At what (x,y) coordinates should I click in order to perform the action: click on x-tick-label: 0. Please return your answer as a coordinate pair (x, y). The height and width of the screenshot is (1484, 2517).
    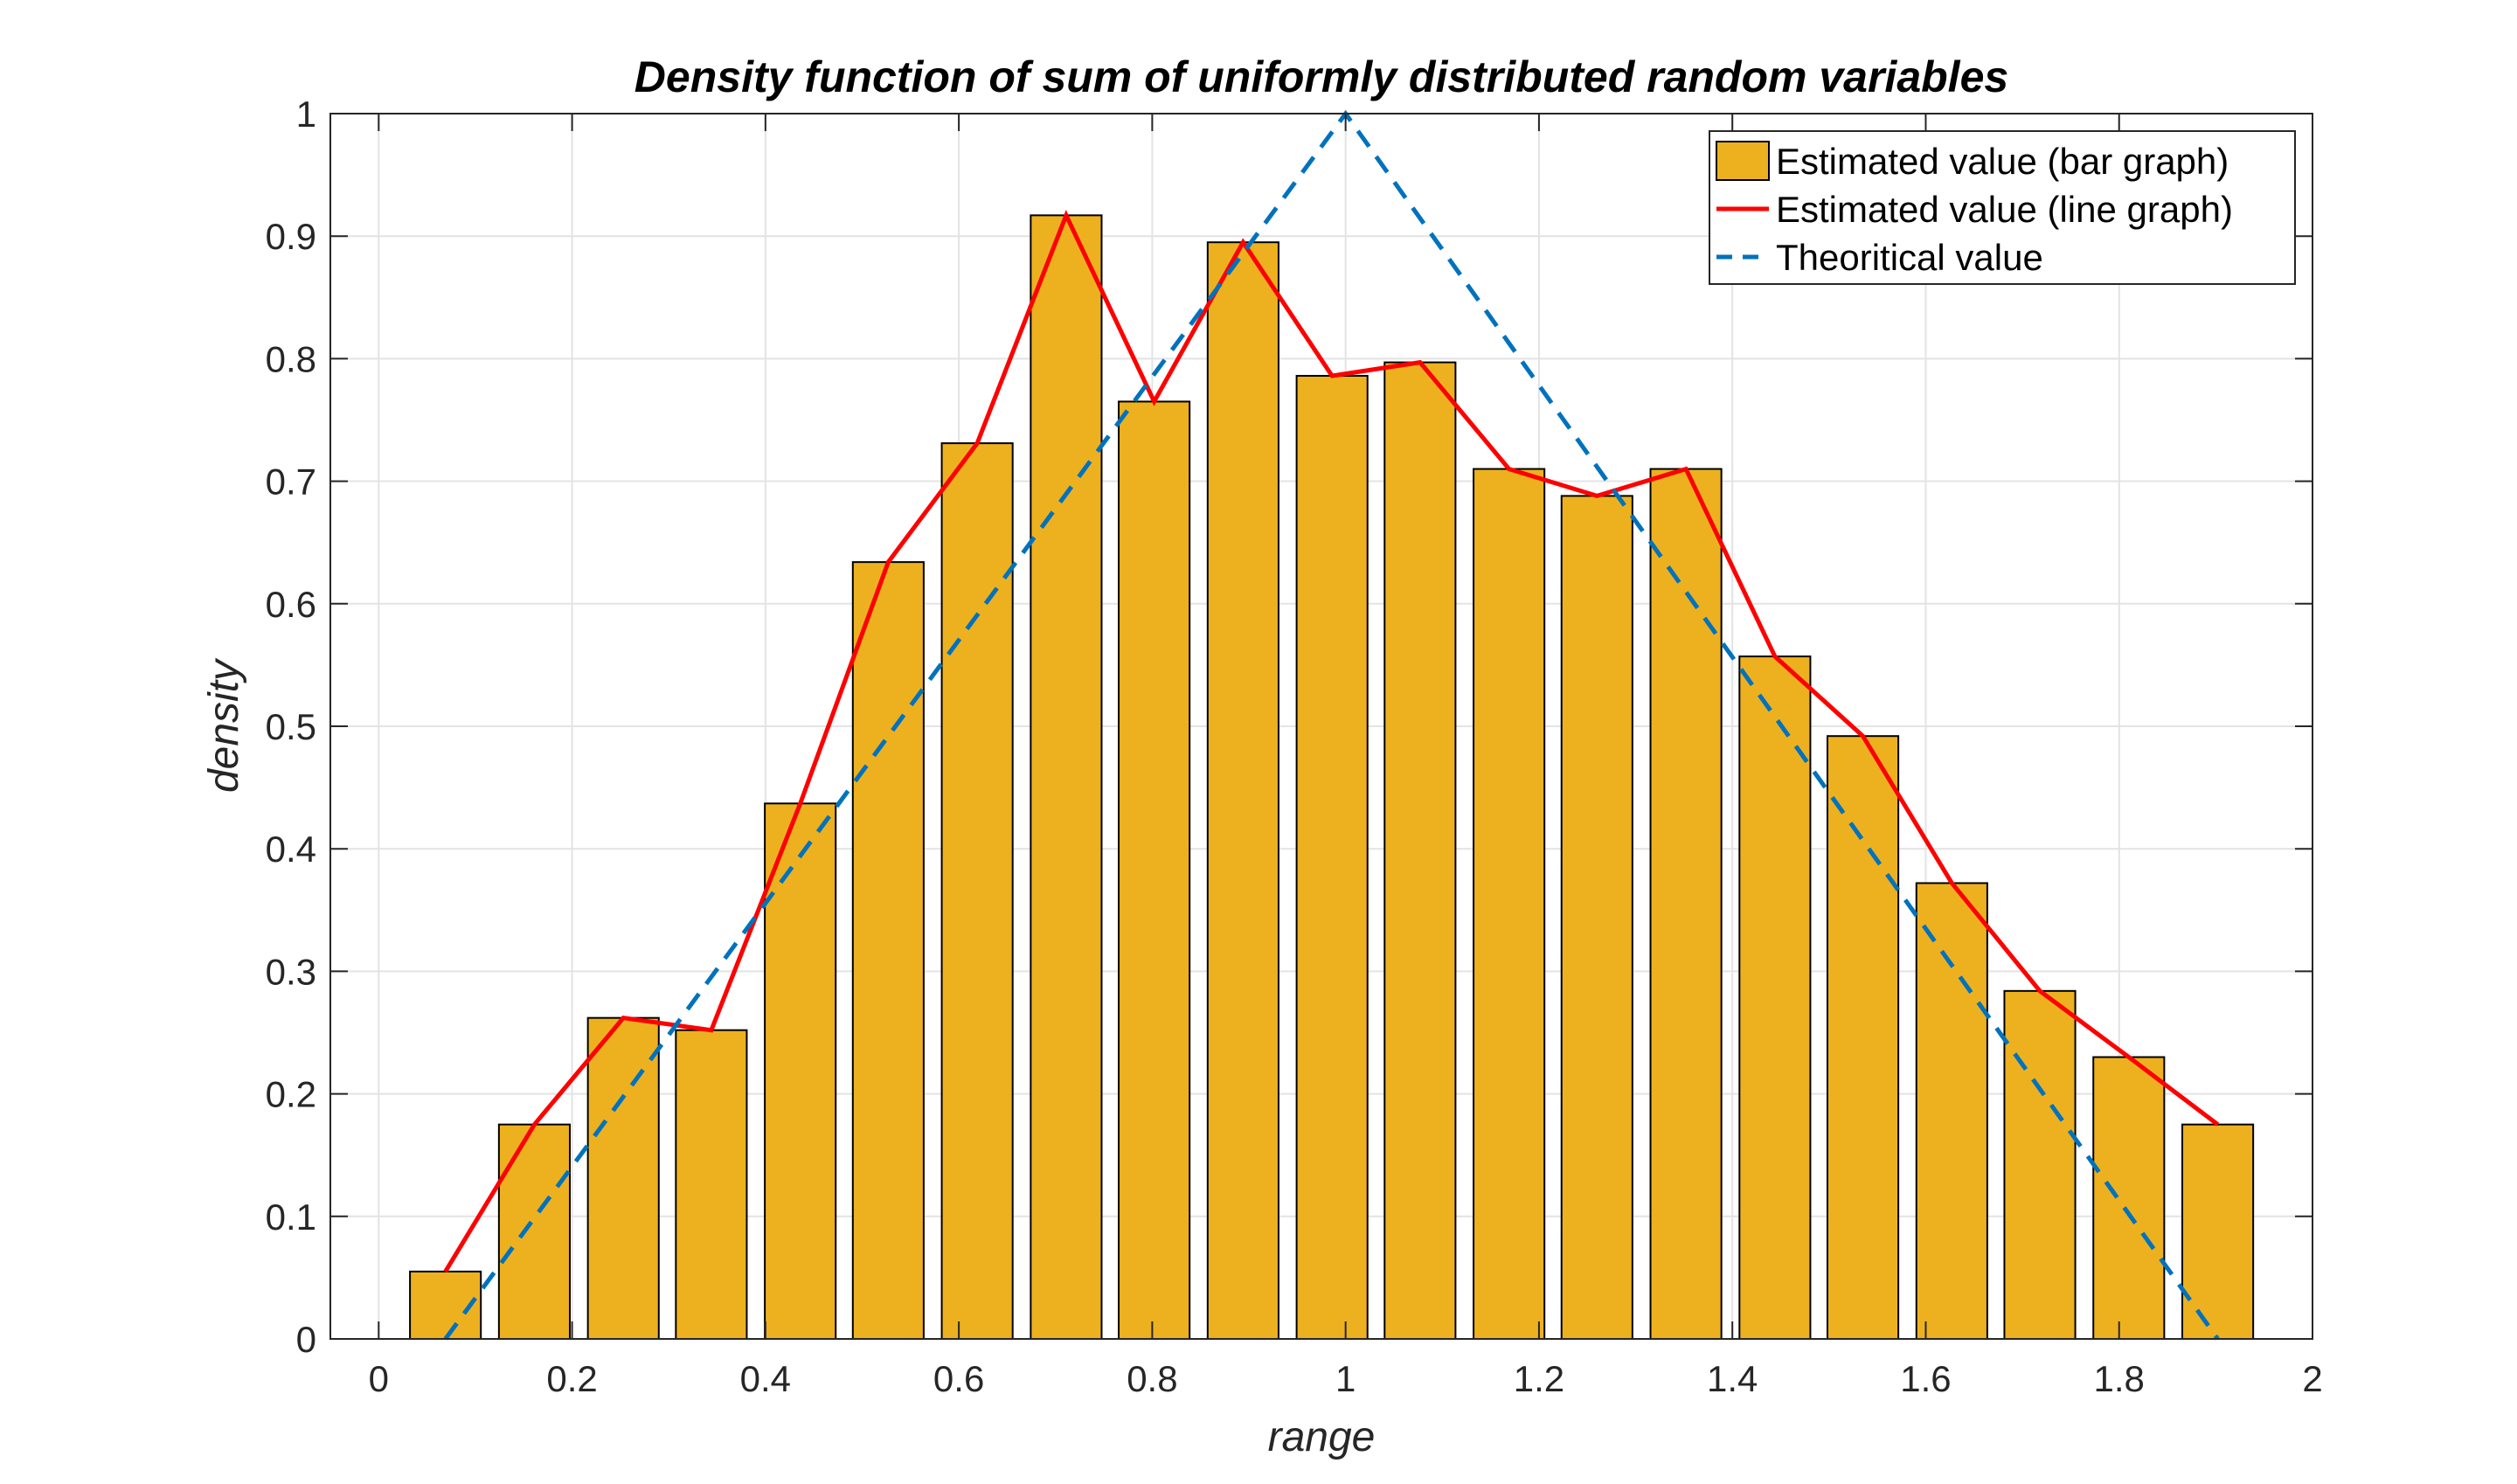
    Looking at the image, I should click on (379, 1378).